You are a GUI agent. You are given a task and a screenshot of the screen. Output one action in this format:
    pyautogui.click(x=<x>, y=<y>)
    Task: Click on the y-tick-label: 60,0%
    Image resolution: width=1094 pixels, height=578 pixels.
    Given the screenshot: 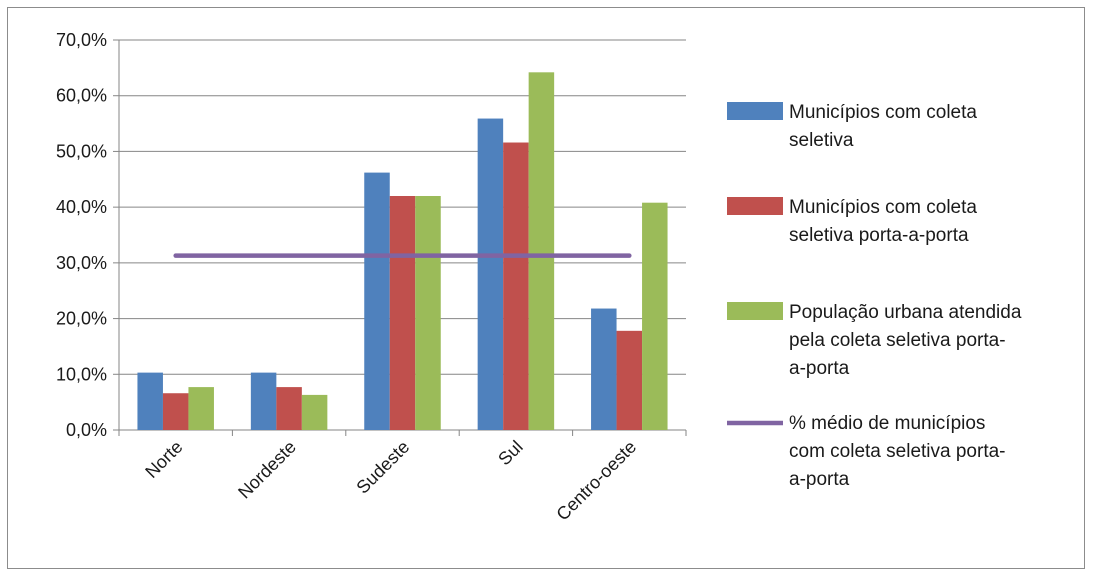 What is the action you would take?
    pyautogui.click(x=81, y=96)
    